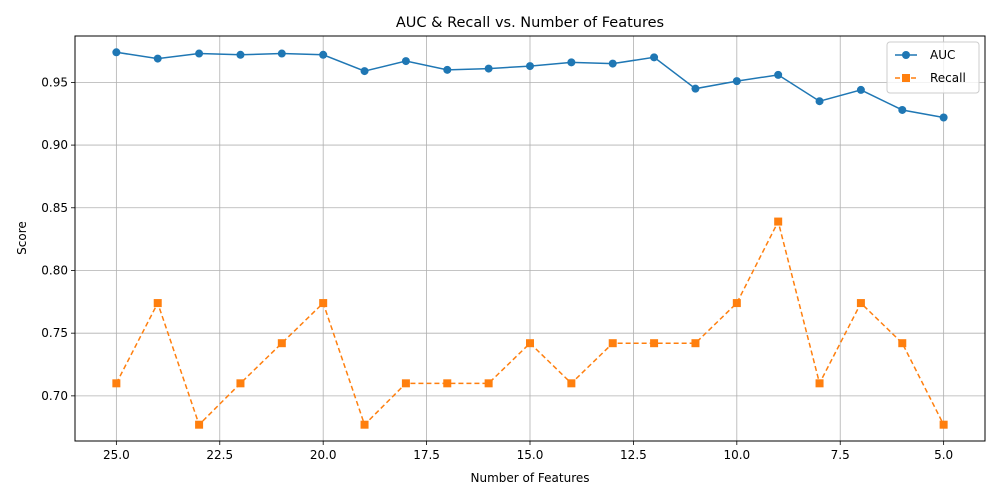 The width and height of the screenshot is (1000, 500). What do you see at coordinates (219, 455) in the screenshot?
I see `x-tick-label: 22.5` at bounding box center [219, 455].